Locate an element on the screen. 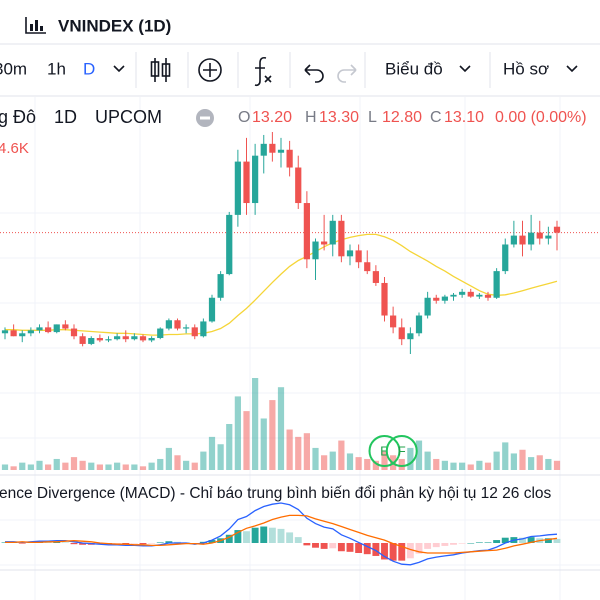  chart-type-button is located at coordinates (160, 70).